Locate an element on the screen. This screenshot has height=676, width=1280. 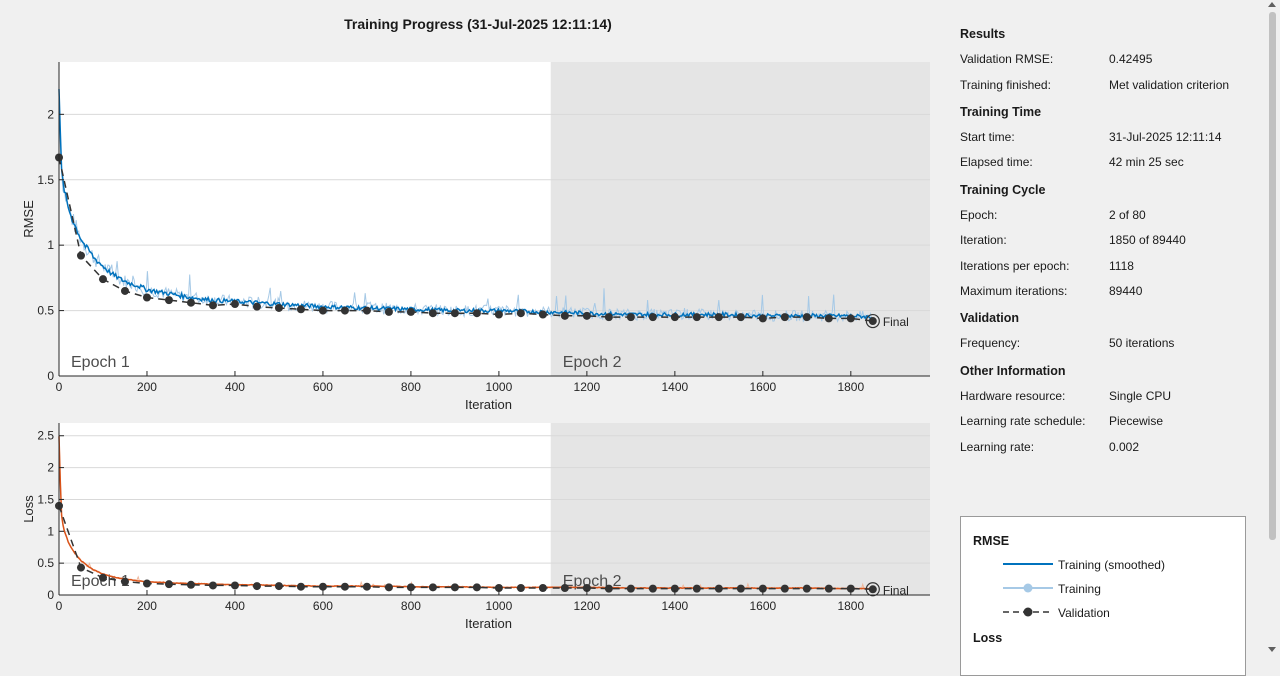
rmse-x-tick-label: 800 is located at coordinates (411, 387).